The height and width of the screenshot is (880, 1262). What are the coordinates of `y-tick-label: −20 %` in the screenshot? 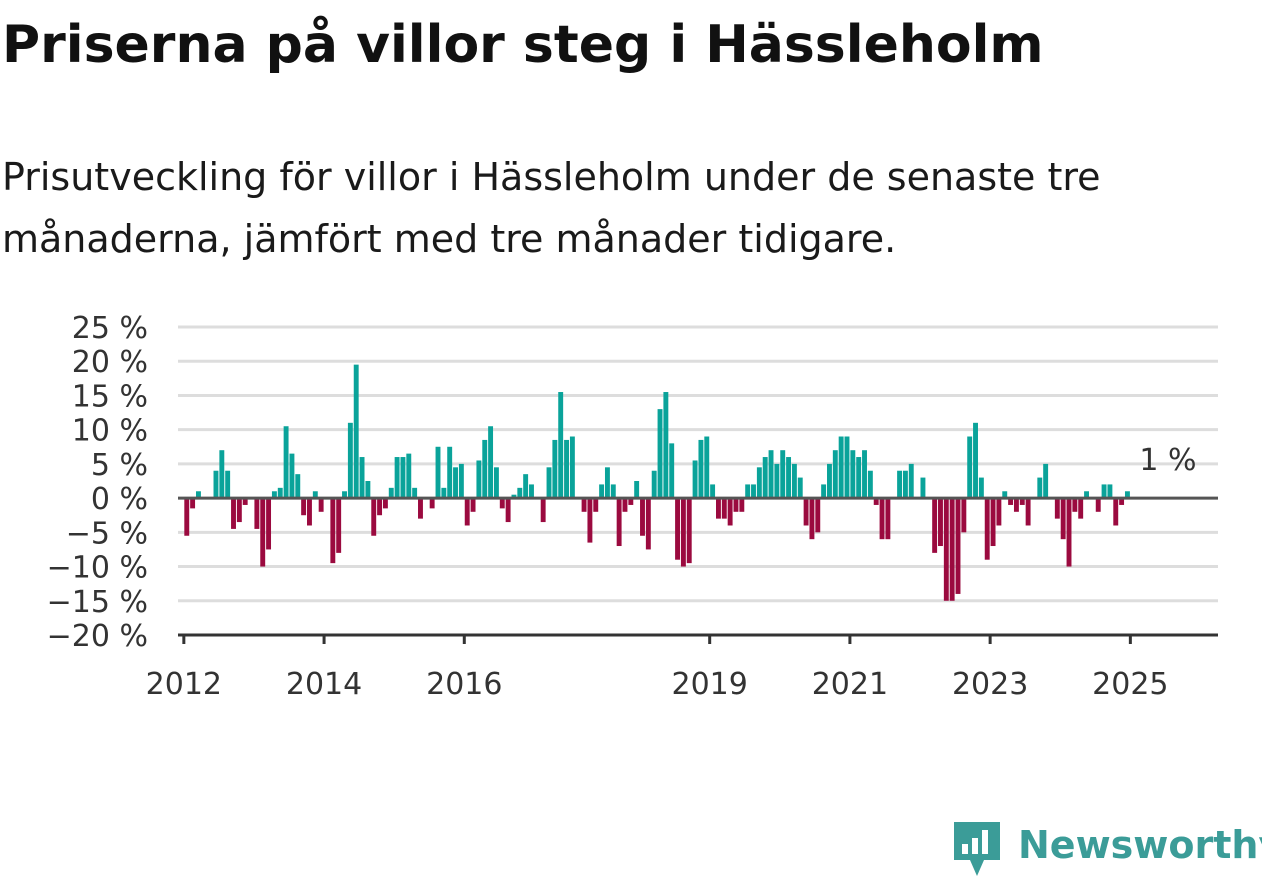 It's located at (97, 636).